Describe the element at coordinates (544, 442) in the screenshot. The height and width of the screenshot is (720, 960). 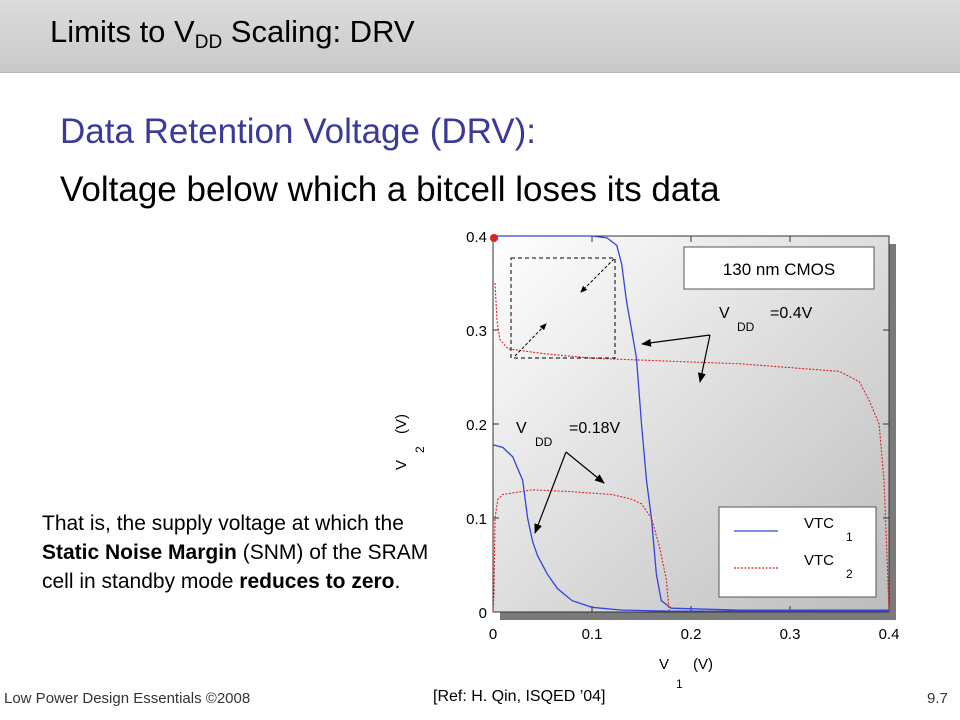
I see `annotation-low-sub: DD` at that location.